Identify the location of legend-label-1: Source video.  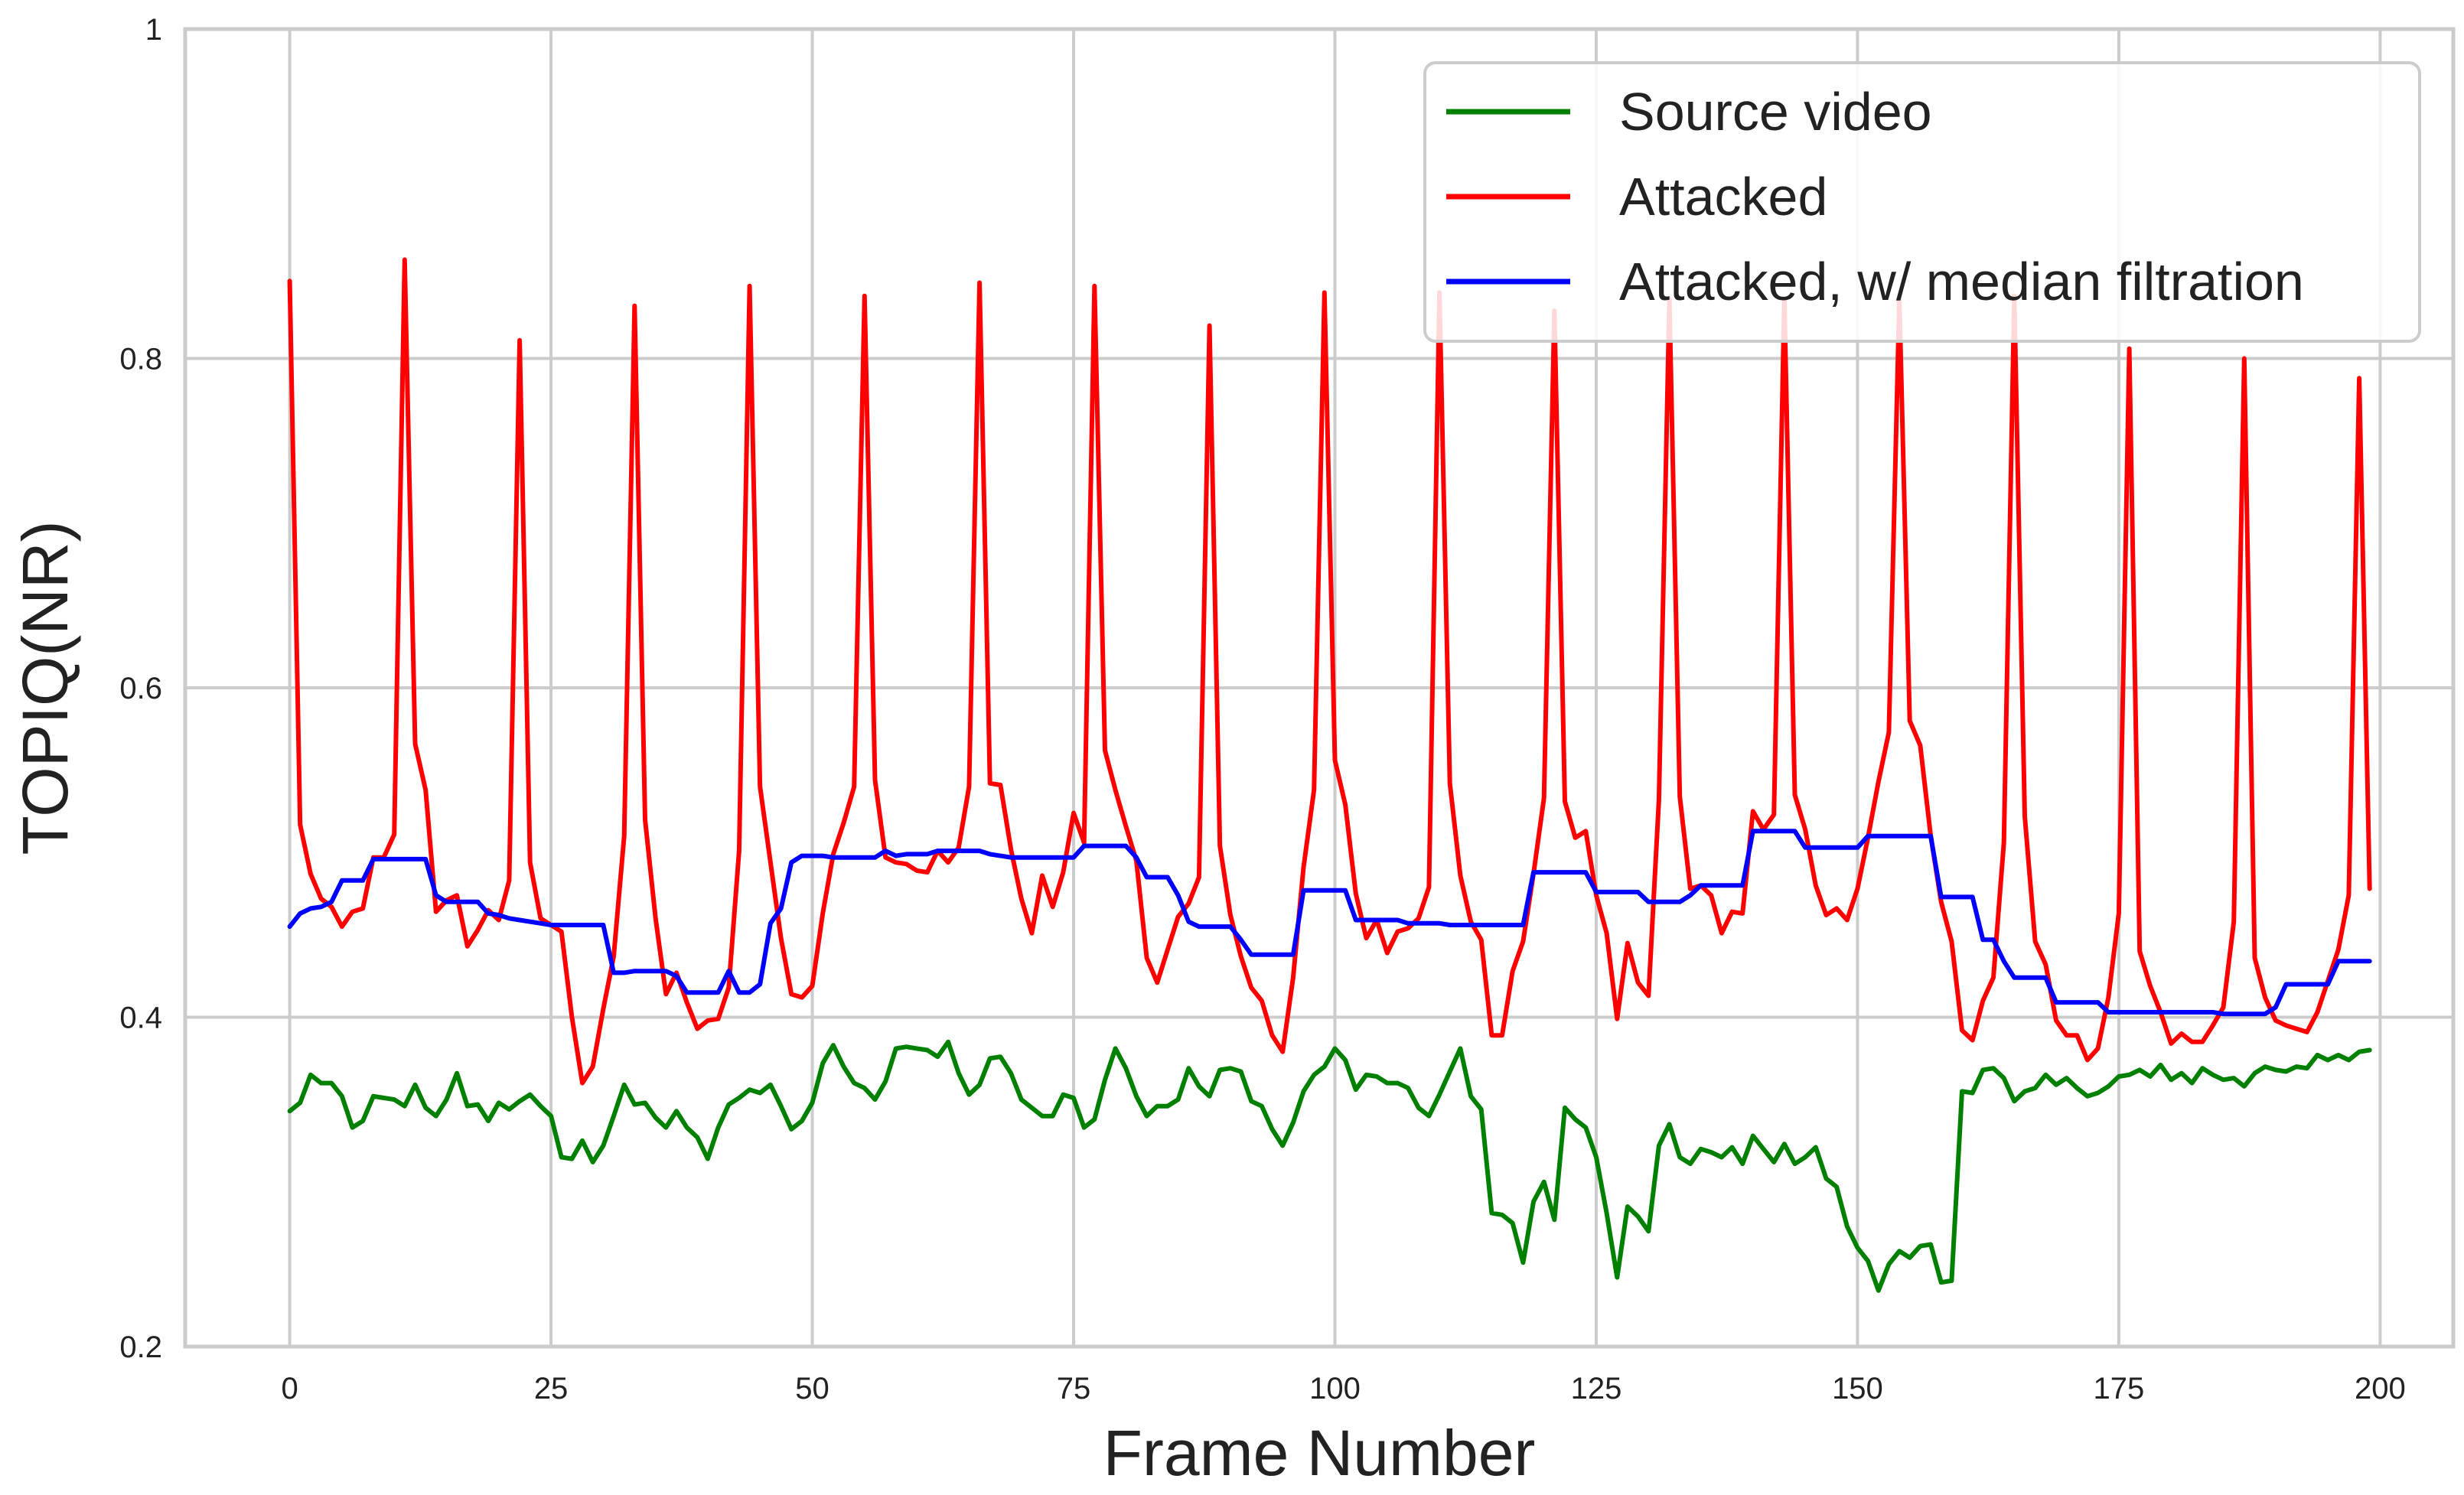
(1776, 112).